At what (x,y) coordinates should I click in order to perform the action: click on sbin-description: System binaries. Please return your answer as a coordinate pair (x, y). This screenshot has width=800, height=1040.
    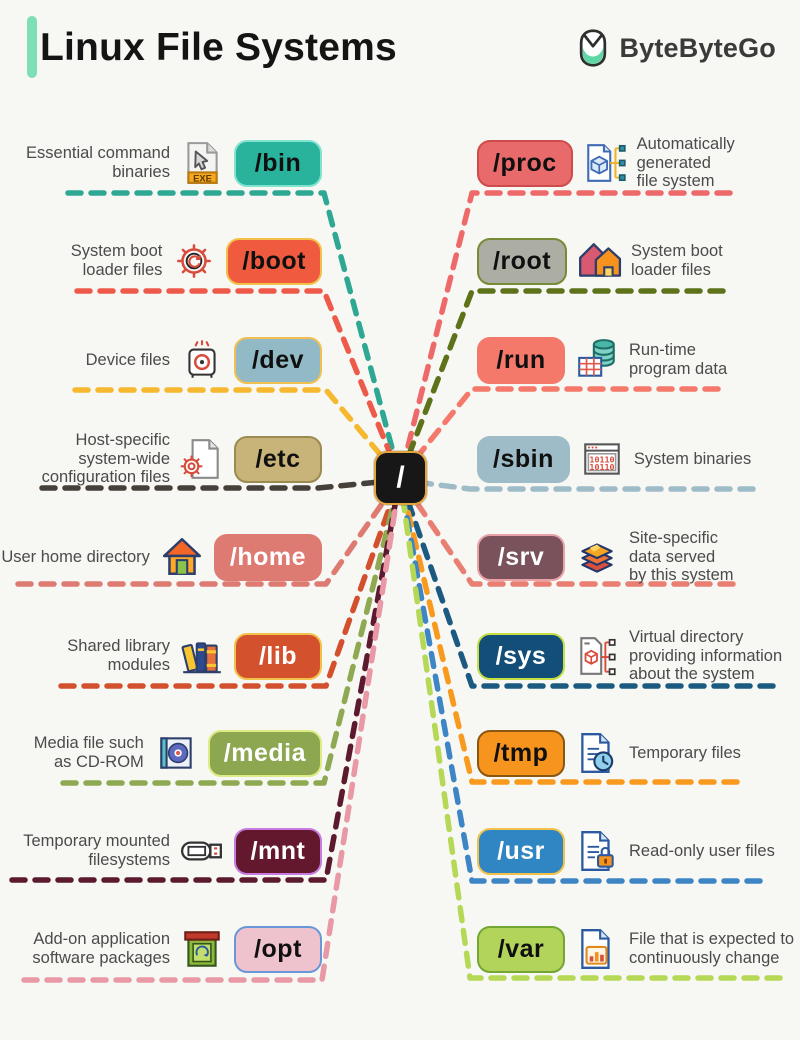
    Looking at the image, I should click on (692, 458).